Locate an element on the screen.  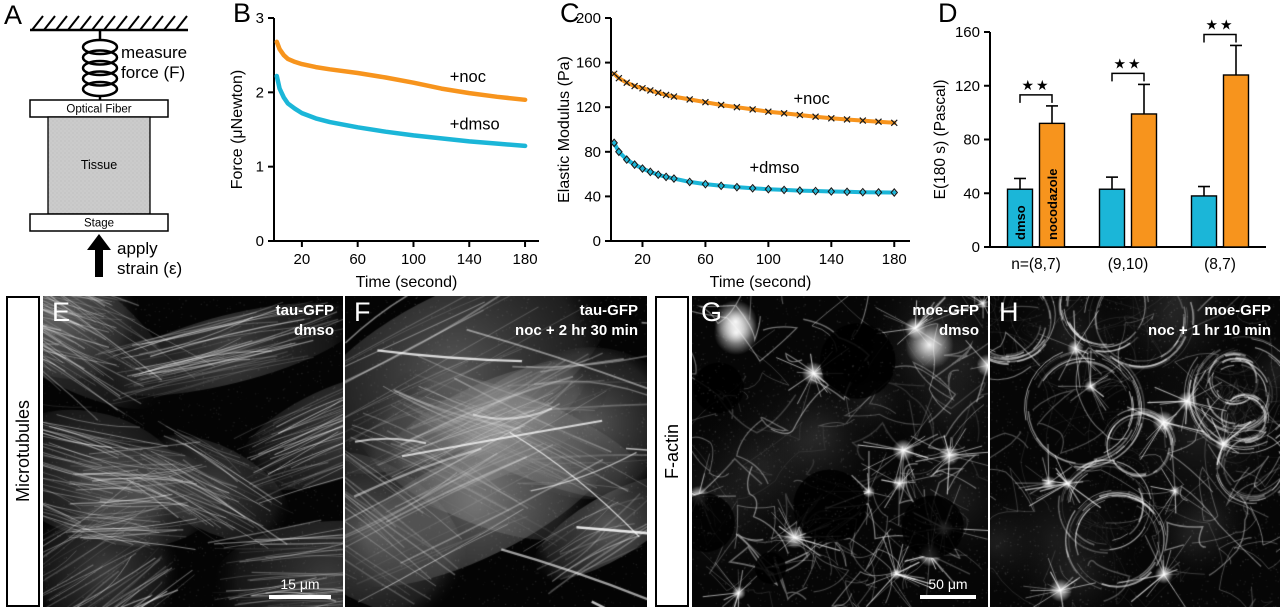
panel-label-f: F is located at coordinates (362, 312).